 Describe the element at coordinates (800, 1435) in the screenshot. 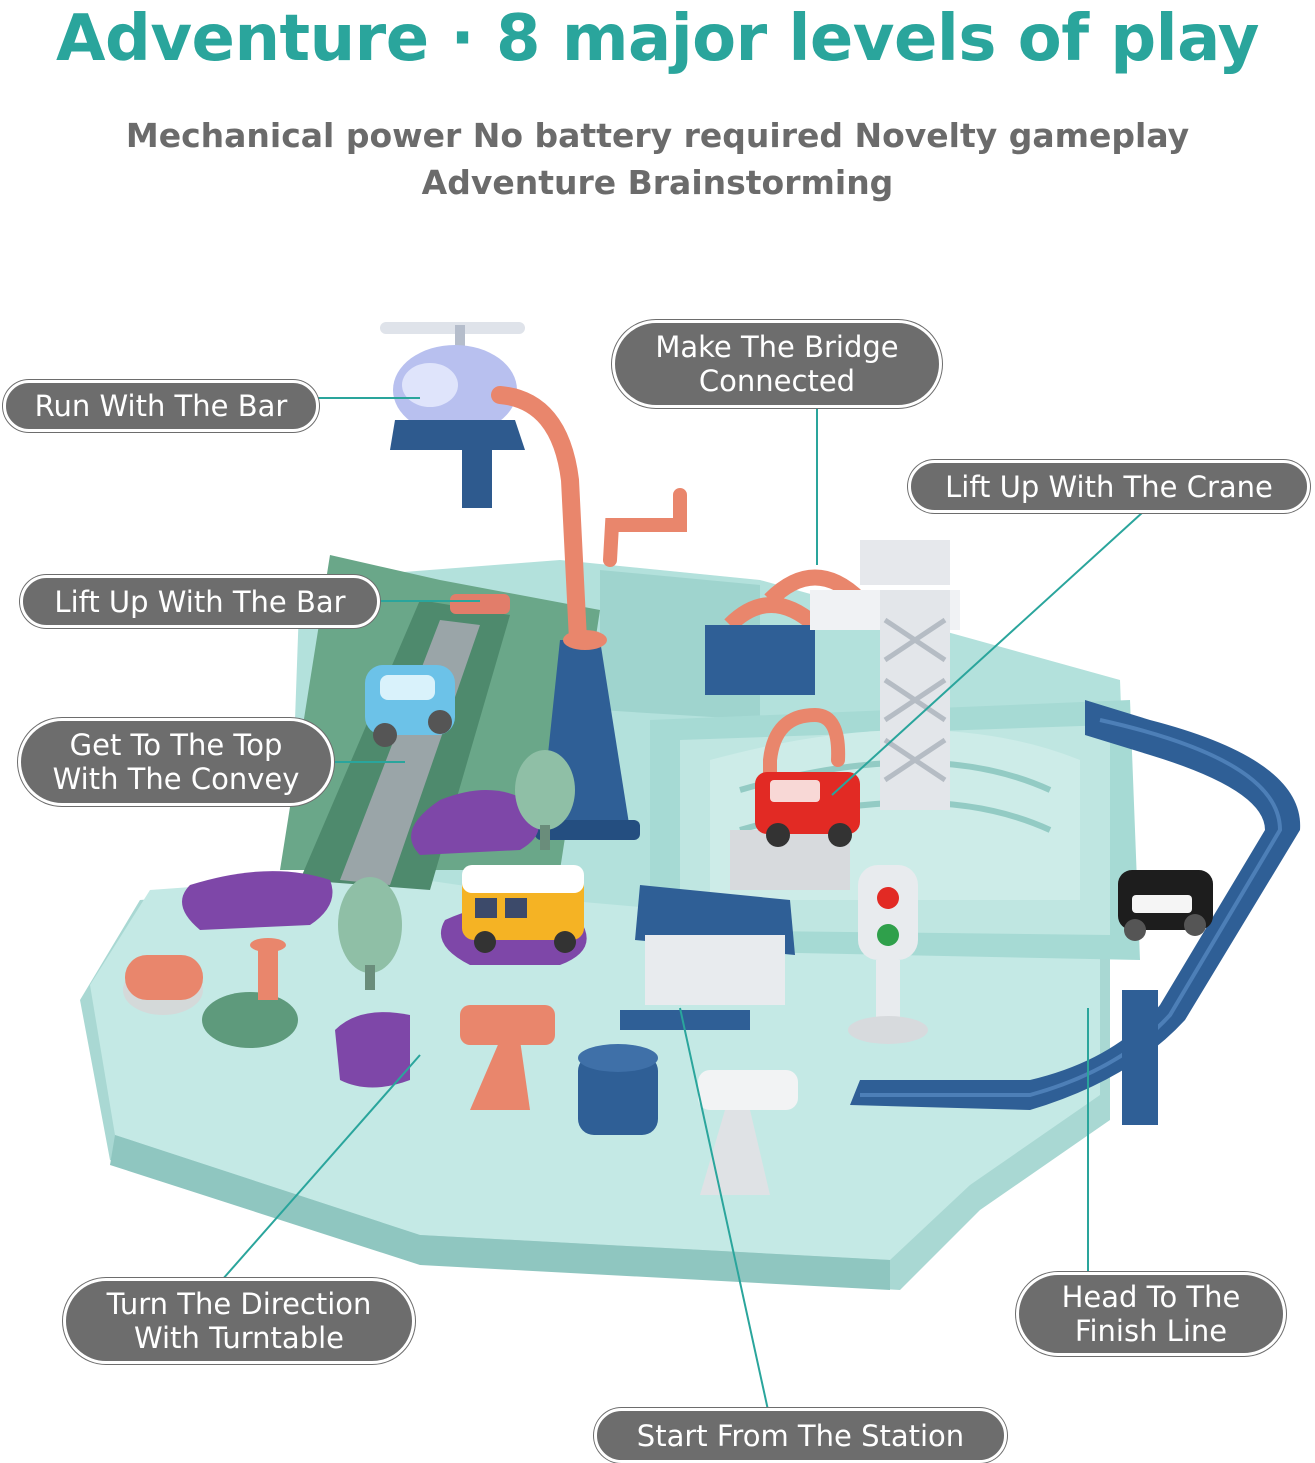

I see `callout-start-from-the-station: Start From The Station` at that location.